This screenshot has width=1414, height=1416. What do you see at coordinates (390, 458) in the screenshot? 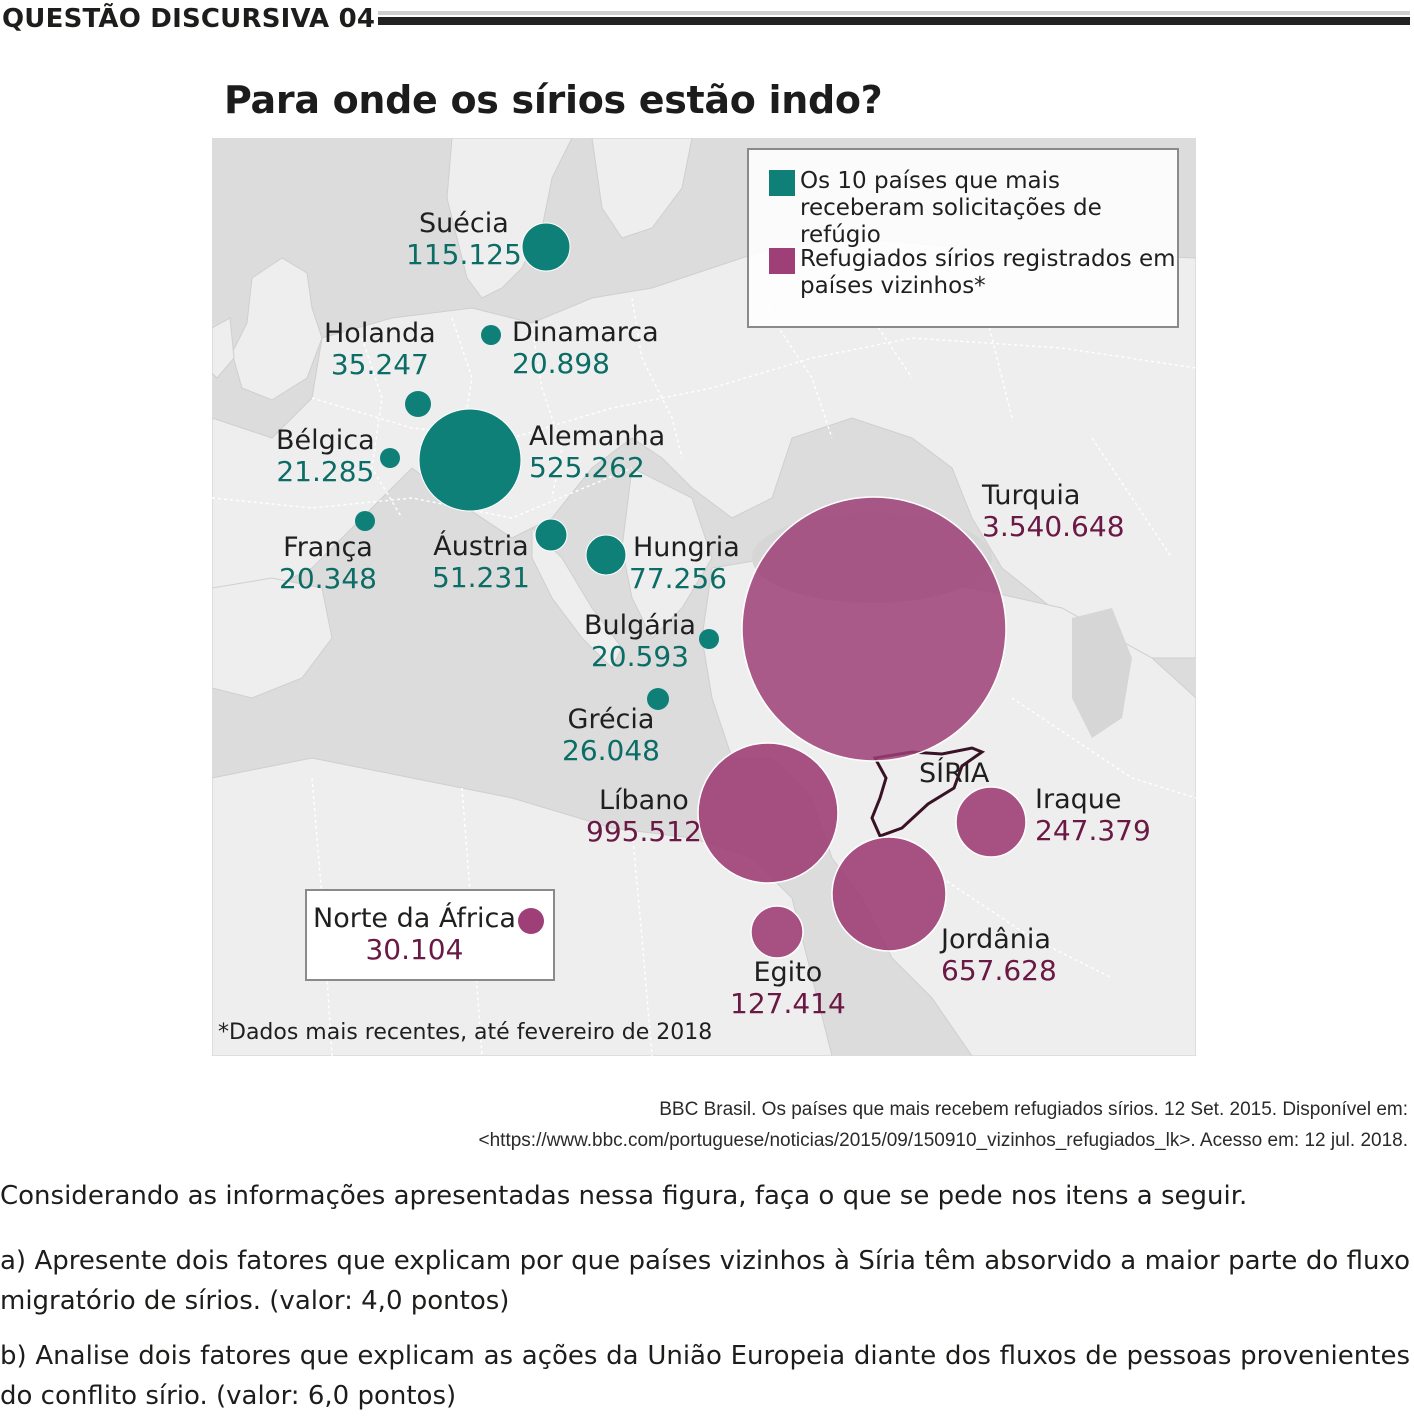
I see `bubble-belgica` at bounding box center [390, 458].